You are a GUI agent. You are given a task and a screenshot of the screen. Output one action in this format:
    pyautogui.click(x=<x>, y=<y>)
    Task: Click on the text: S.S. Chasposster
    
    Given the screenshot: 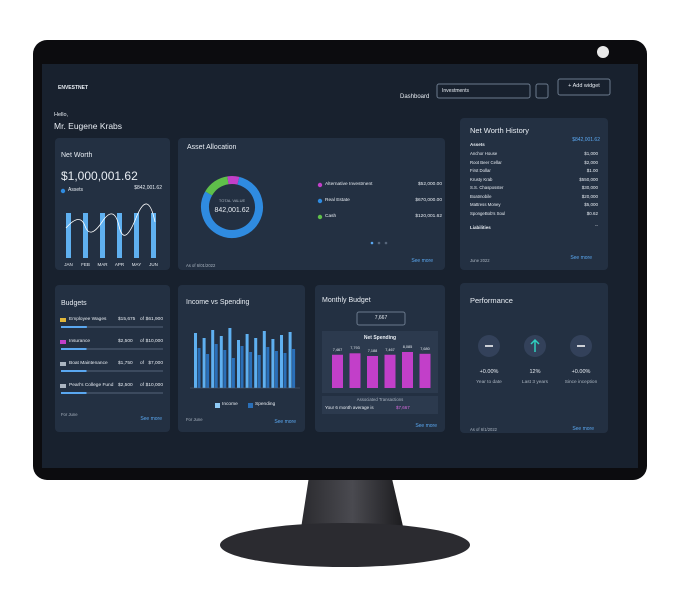 What is the action you would take?
    pyautogui.click(x=487, y=187)
    